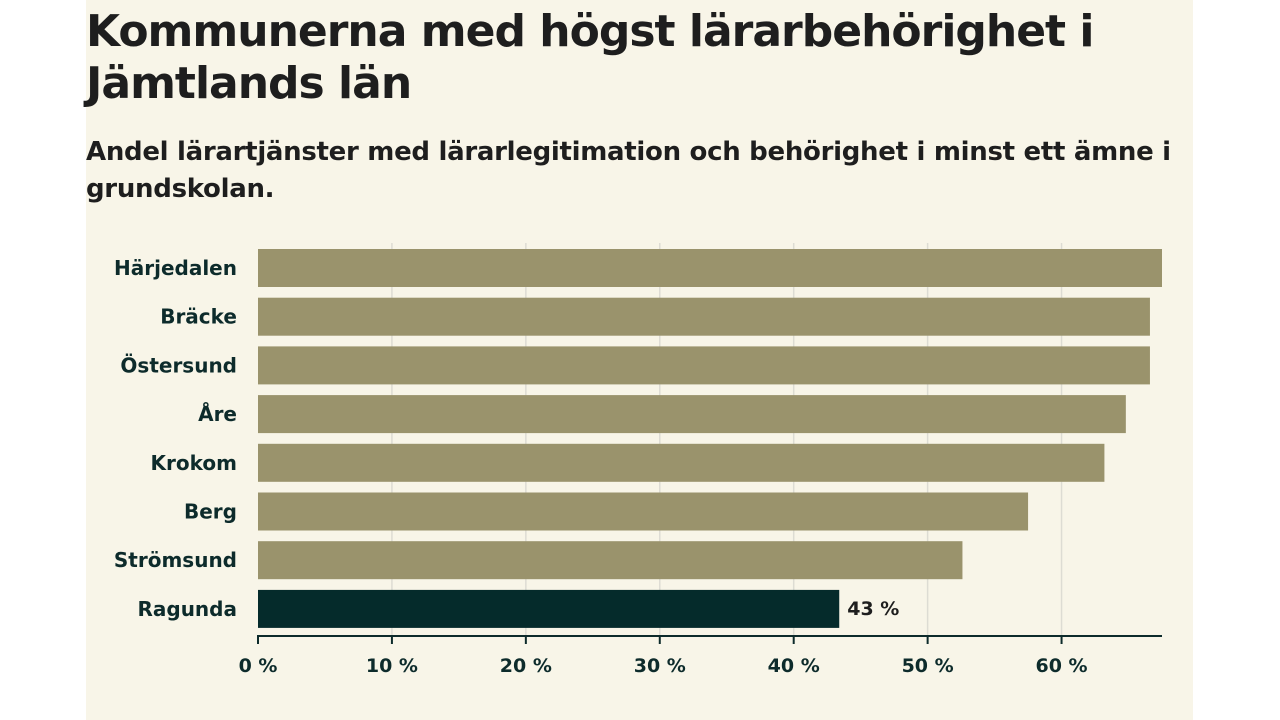 The width and height of the screenshot is (1280, 720). What do you see at coordinates (210, 512) in the screenshot?
I see `category-label-berg: Berg` at bounding box center [210, 512].